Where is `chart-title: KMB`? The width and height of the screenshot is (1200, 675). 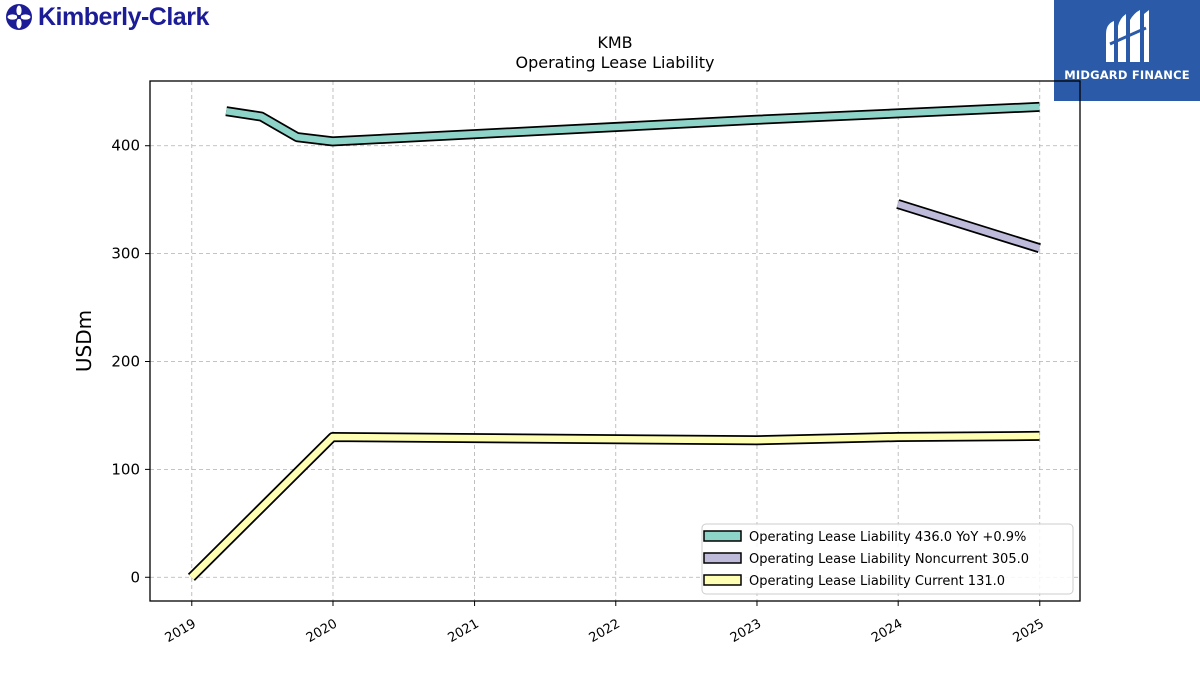
chart-title: KMB is located at coordinates (614, 42).